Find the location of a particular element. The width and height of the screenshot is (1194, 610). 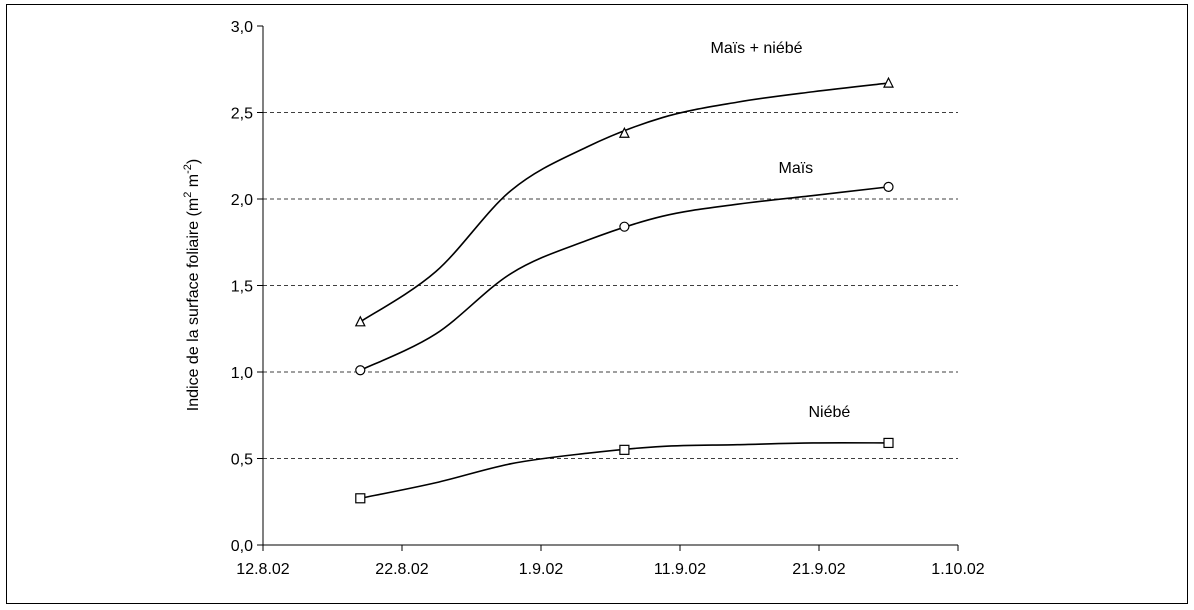

y-axis-title: Indice de la surface foliaire (m2 m-2) is located at coordinates (192, 285).